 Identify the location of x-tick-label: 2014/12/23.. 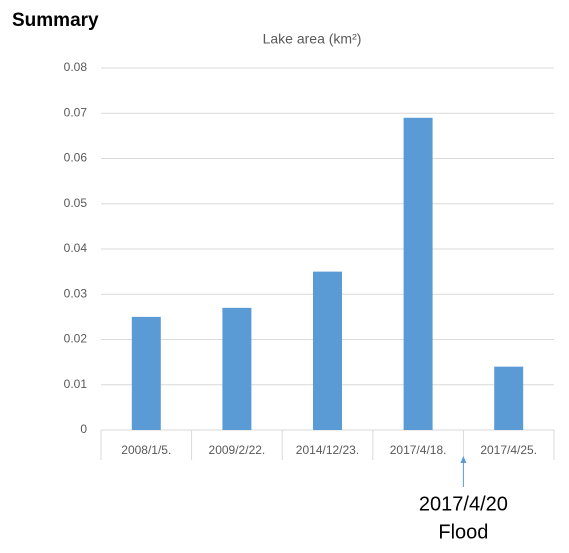
(327, 450).